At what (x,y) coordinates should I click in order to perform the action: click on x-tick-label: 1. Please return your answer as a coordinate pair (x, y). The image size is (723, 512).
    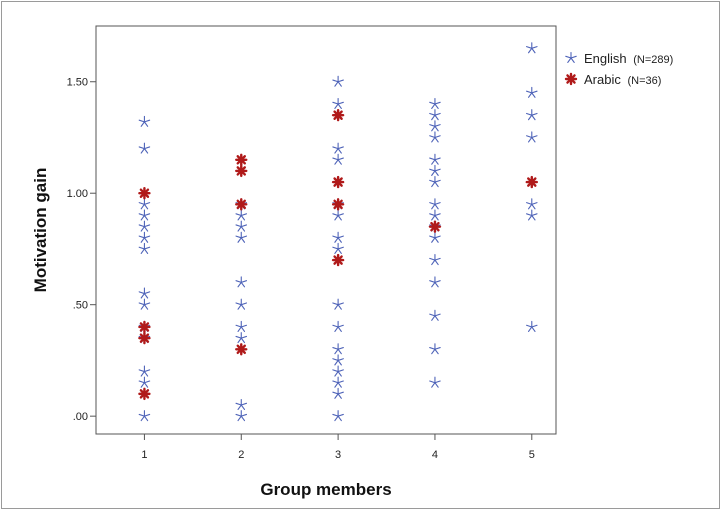
    Looking at the image, I should click on (144, 455).